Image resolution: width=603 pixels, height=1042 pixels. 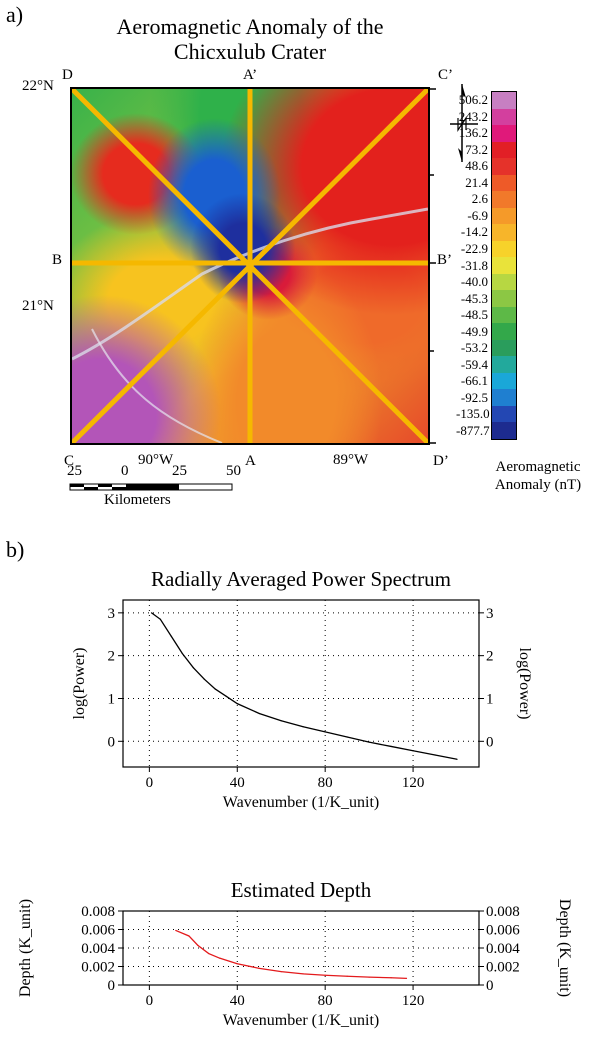 I want to click on profile-label-a: A, so click(x=250, y=461).